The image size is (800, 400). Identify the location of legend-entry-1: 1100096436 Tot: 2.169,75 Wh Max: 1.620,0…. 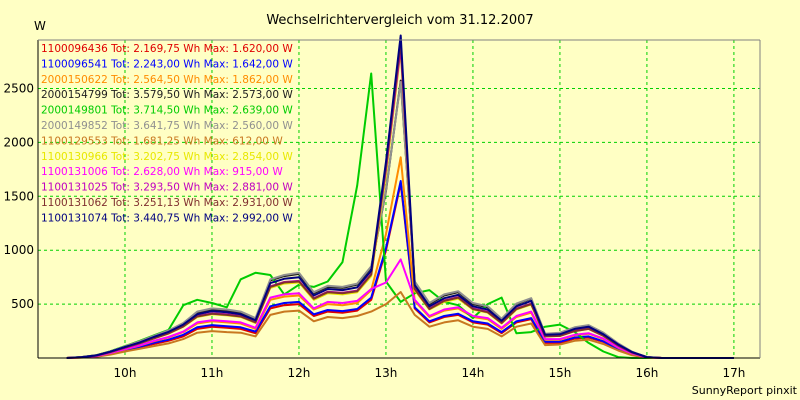
(167, 49).